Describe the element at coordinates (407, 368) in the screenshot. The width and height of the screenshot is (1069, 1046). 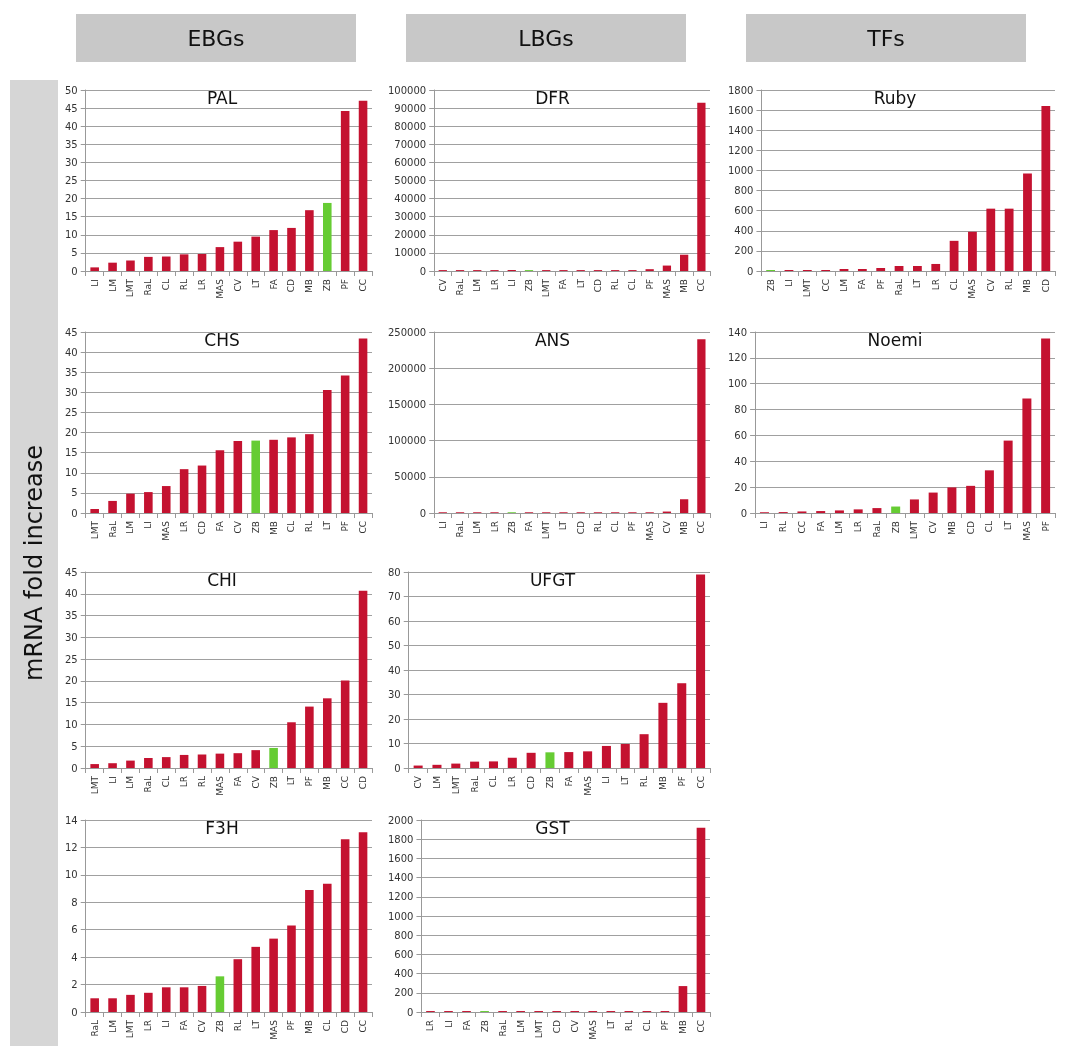
I see `y-tick-label: 200000` at that location.